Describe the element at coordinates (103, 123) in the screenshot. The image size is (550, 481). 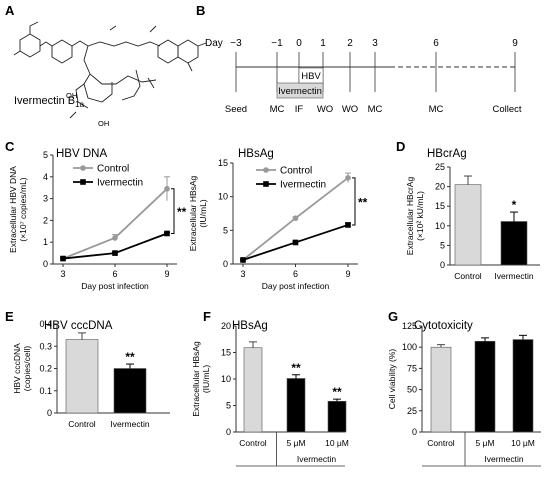
I see `oh-label-2: OH` at that location.